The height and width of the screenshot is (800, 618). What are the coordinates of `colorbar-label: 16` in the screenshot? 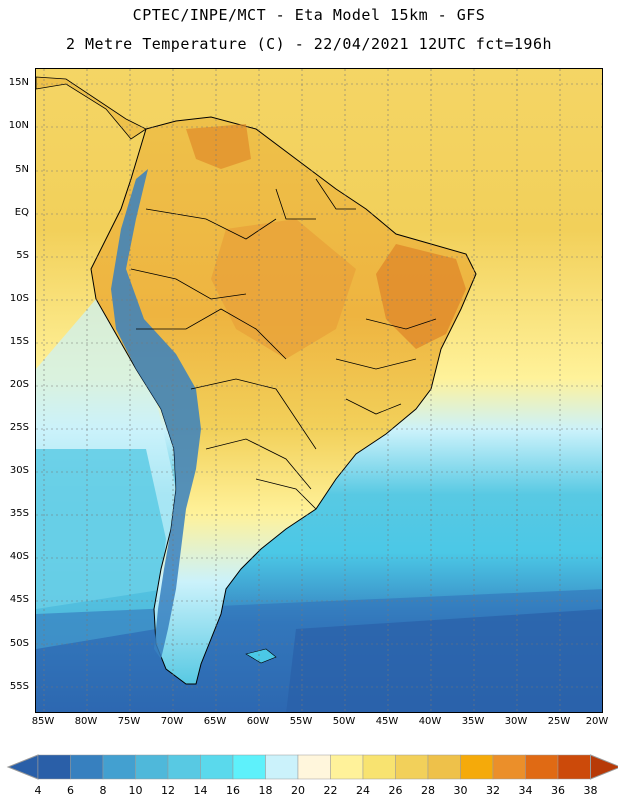 It's located at (233, 790).